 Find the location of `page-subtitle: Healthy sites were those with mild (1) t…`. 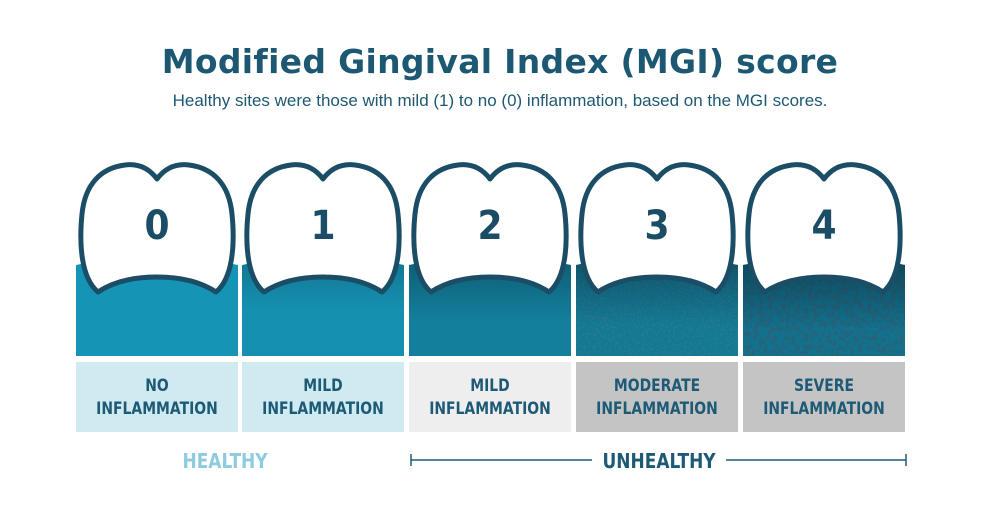

page-subtitle: Healthy sites were those with mild (1) t… is located at coordinates (500, 100).